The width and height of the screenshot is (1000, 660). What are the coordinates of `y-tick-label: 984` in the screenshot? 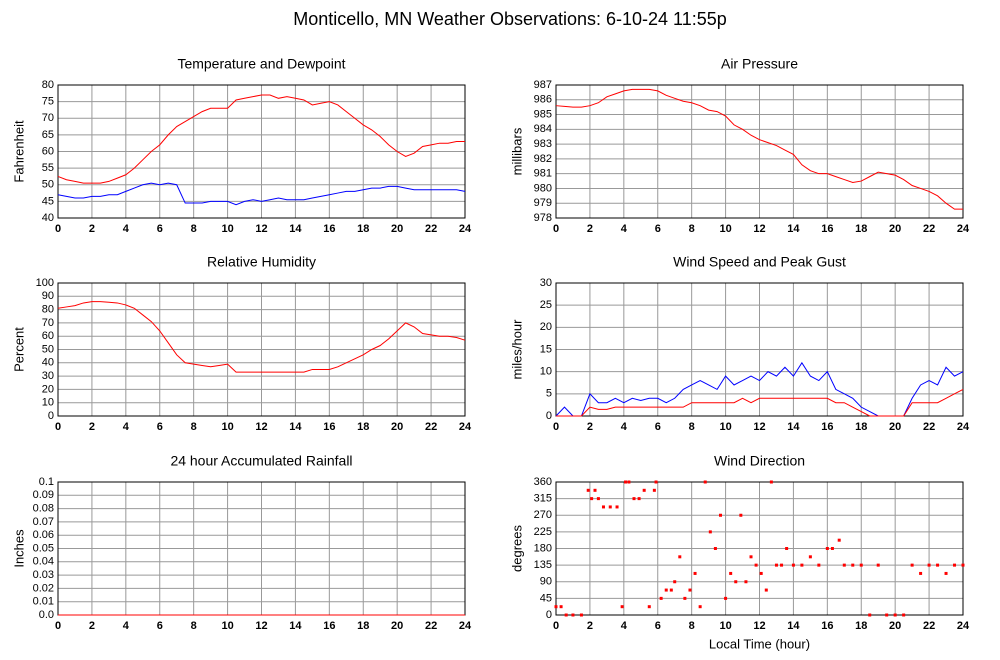 It's located at (543, 129).